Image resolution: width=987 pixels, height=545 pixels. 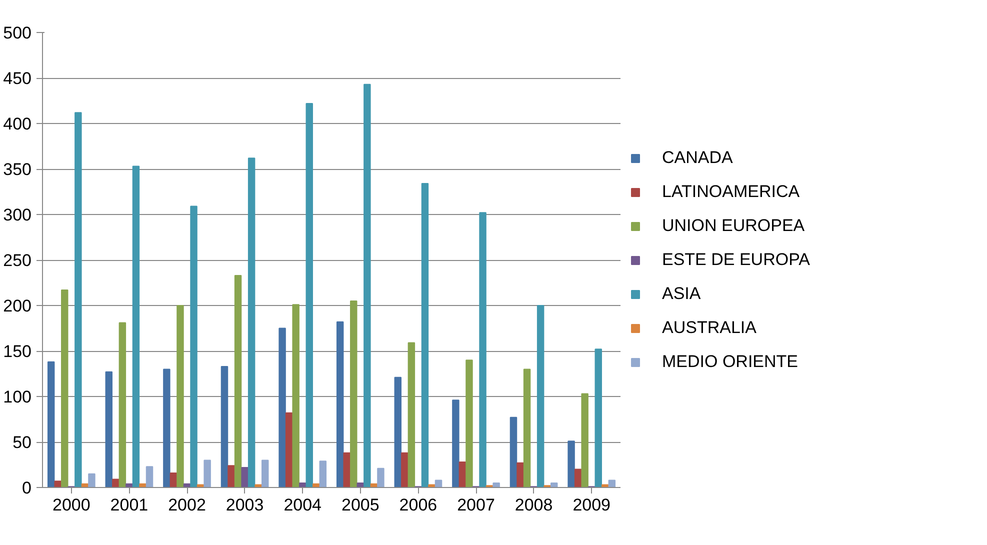 I want to click on legend-label: ESTE DE EUROPA, so click(x=736, y=260).